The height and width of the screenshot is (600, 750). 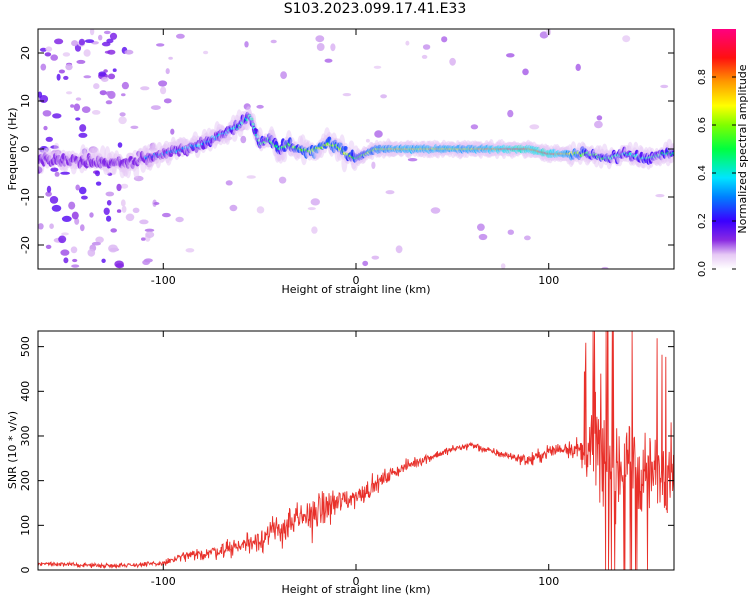 What do you see at coordinates (25, 525) in the screenshot?
I see `snr-y-tick-label: 100` at bounding box center [25, 525].